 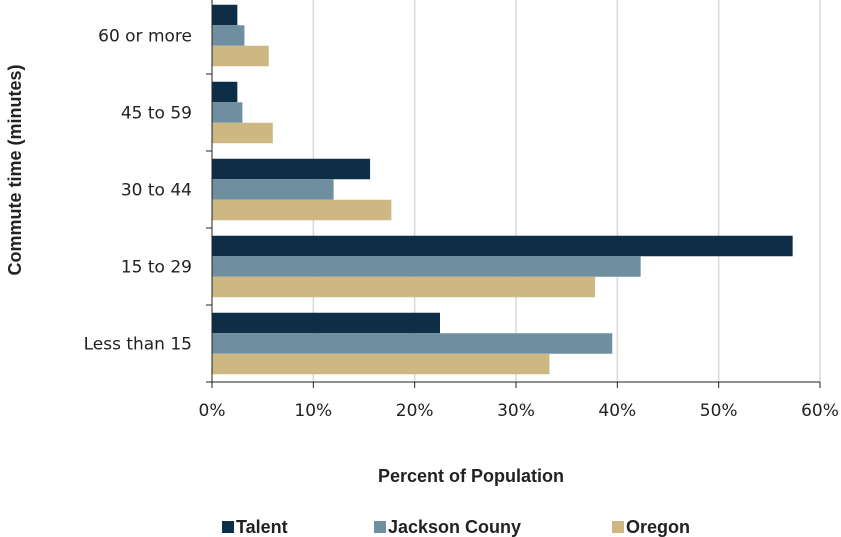 I want to click on y-tick-label: 15 to 29, so click(x=156, y=268).